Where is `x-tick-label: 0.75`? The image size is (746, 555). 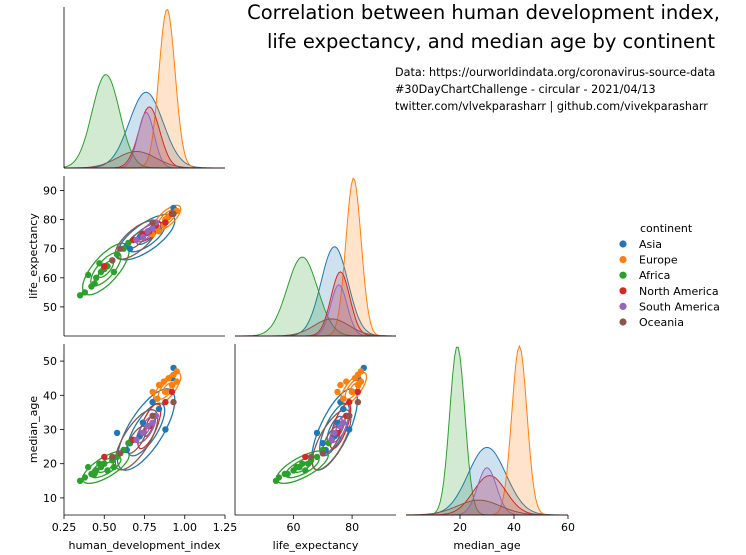 x-tick-label: 0.75 is located at coordinates (144, 527).